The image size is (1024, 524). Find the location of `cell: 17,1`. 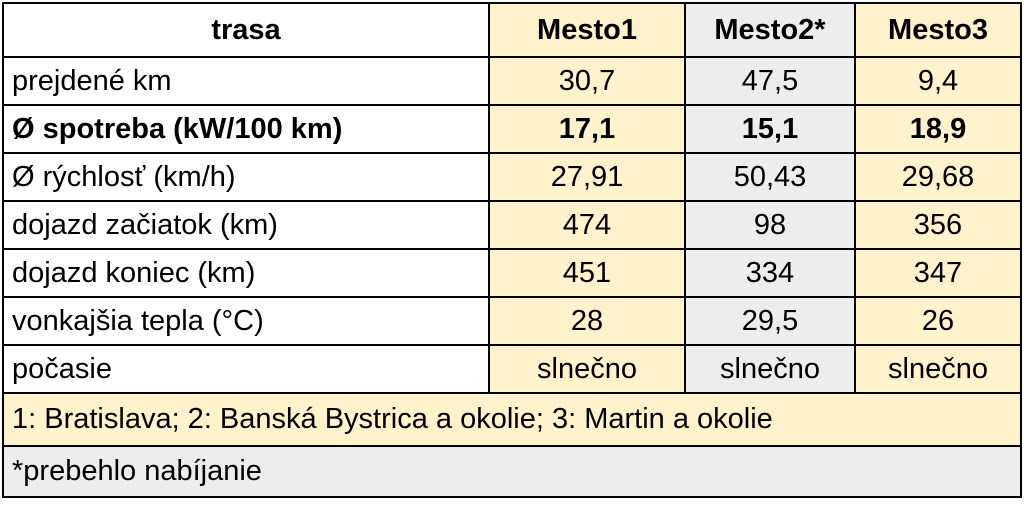

cell: 17,1 is located at coordinates (587, 129).